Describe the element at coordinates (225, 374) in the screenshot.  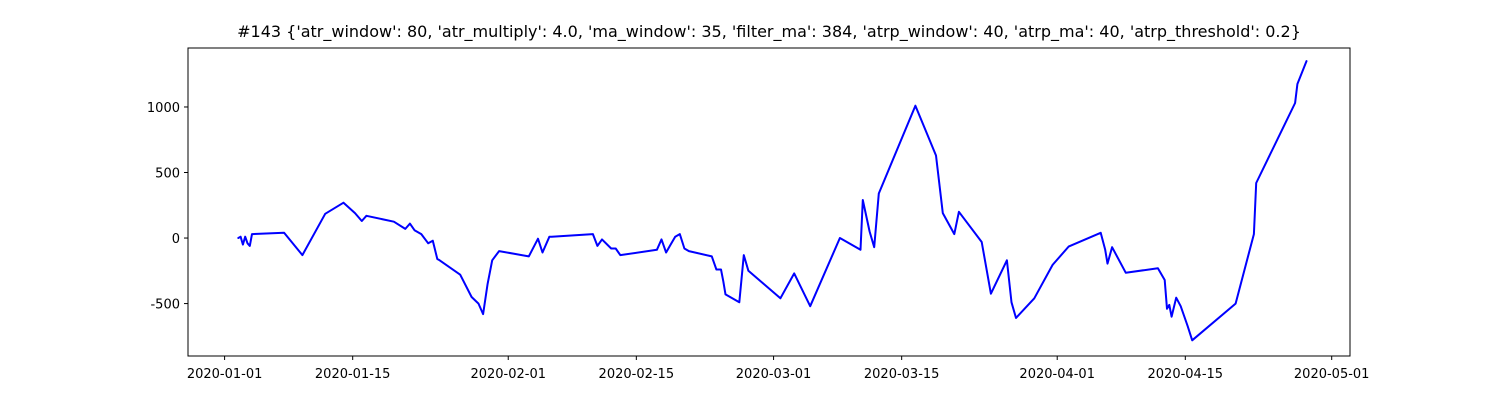
I see `x-tick-label: 2020-01-01` at that location.